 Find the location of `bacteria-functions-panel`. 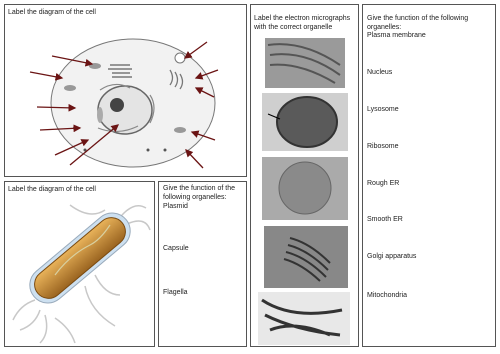

bacteria-functions-panel is located at coordinates (202, 264).